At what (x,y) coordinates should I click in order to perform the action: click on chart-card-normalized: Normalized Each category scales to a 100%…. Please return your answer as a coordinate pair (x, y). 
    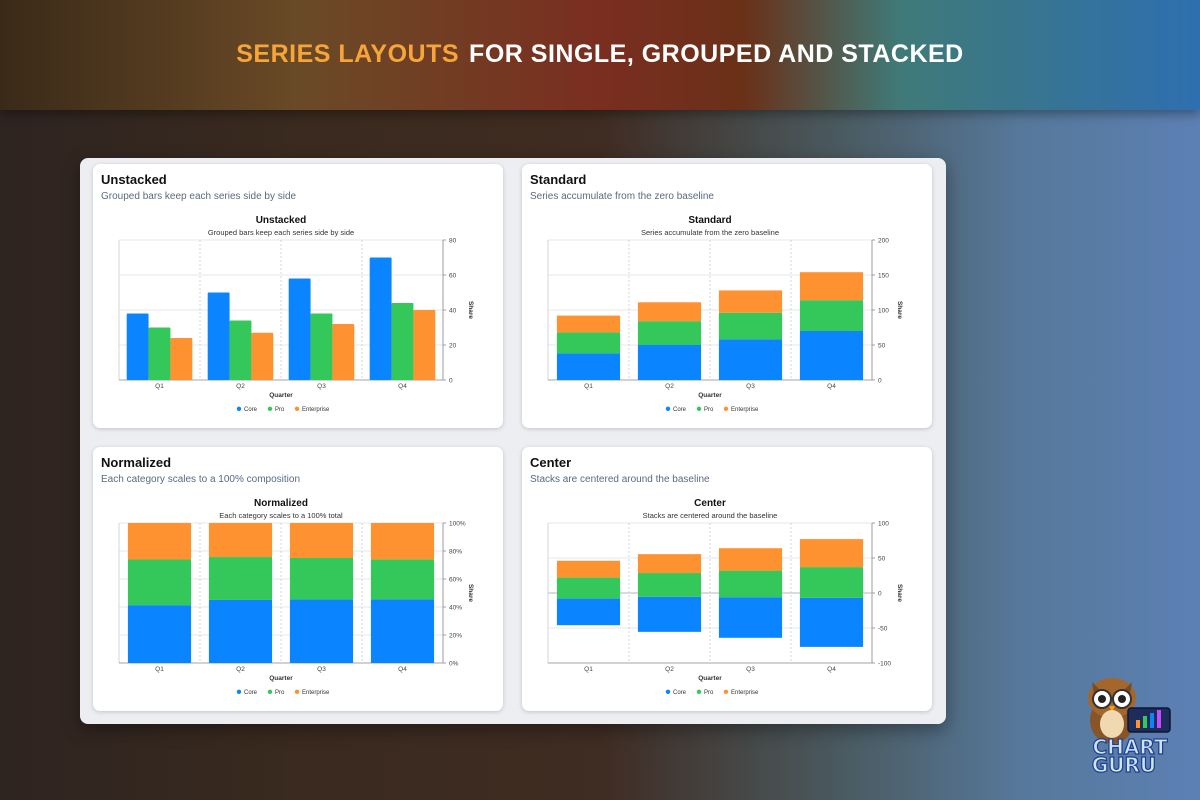
    Looking at the image, I should click on (298, 579).